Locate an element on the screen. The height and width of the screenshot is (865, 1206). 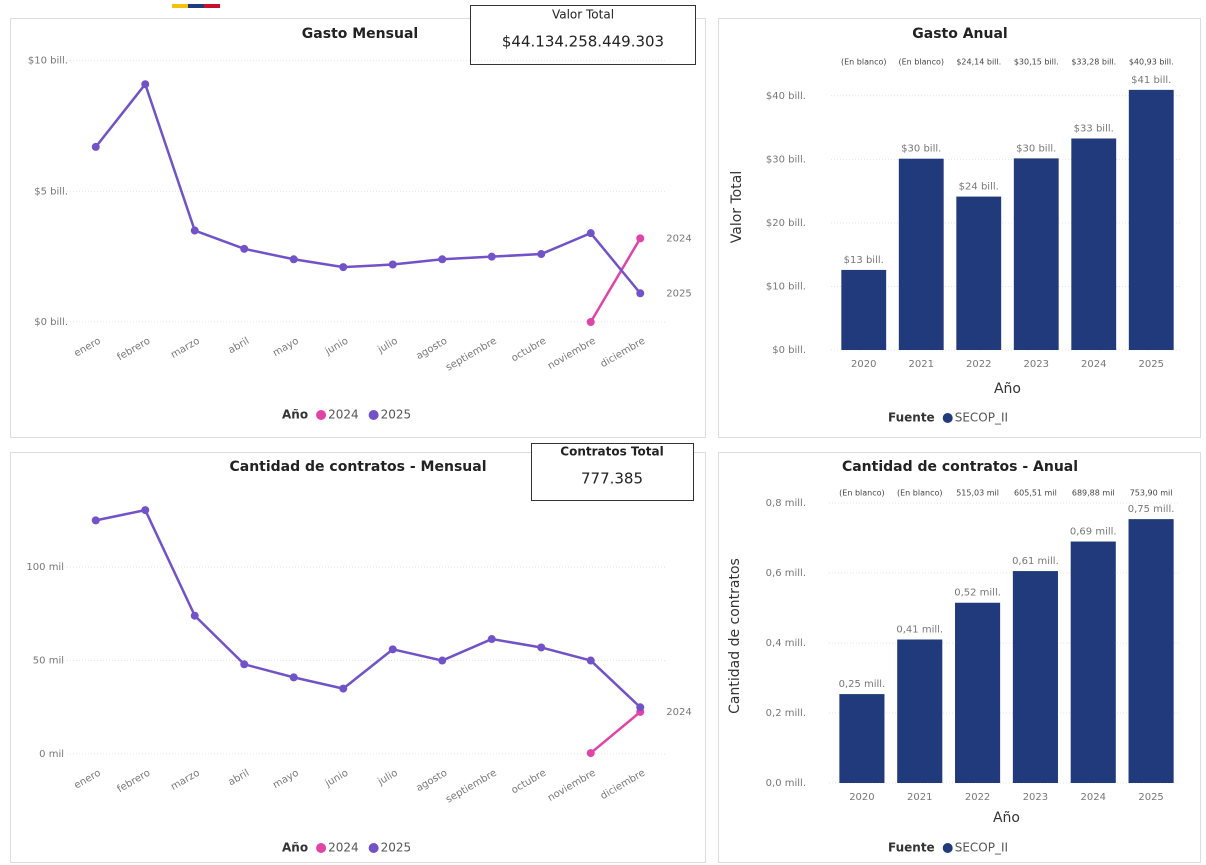
chart-title: Cantidad de contratos - Mensual is located at coordinates (357, 467).